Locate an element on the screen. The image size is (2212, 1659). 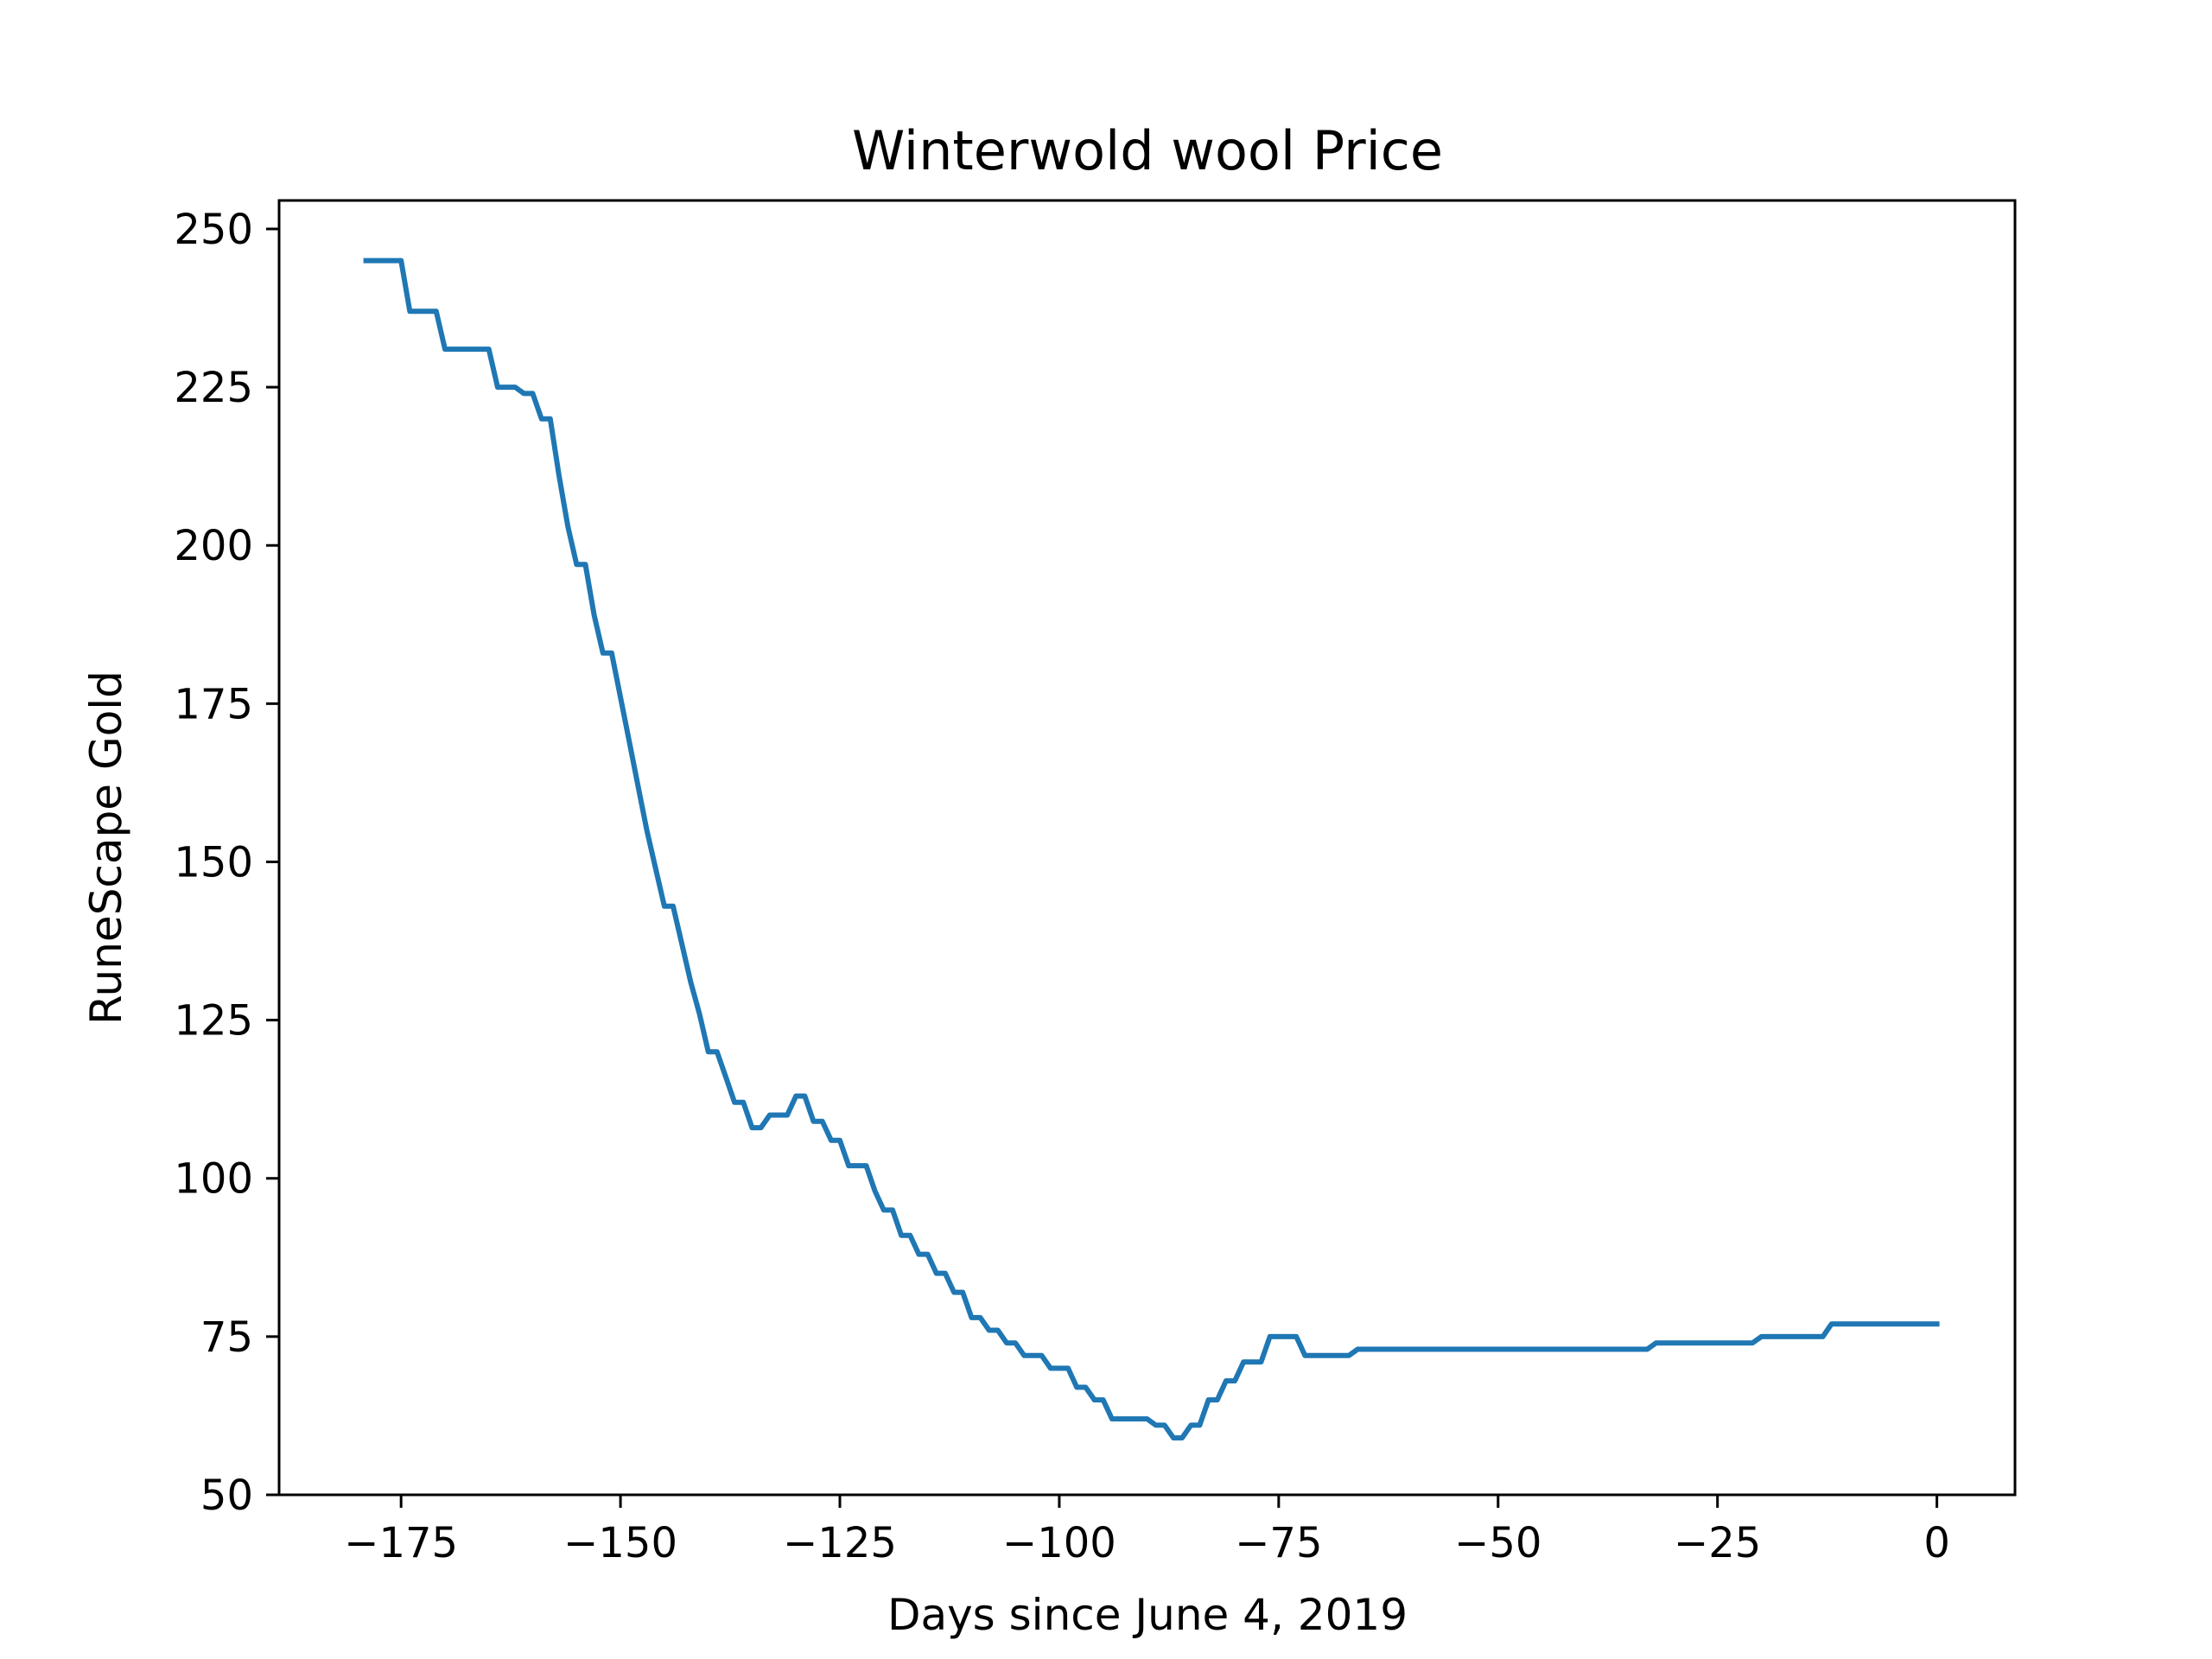
y-tick-label: 150 is located at coordinates (213, 862).